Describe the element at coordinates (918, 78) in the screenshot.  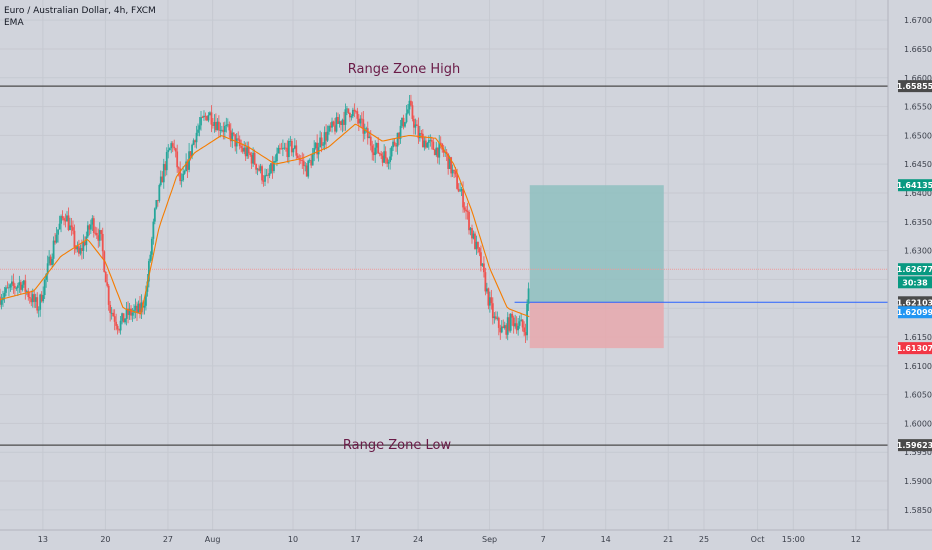
I see `price-tick-label: 1.66000` at that location.